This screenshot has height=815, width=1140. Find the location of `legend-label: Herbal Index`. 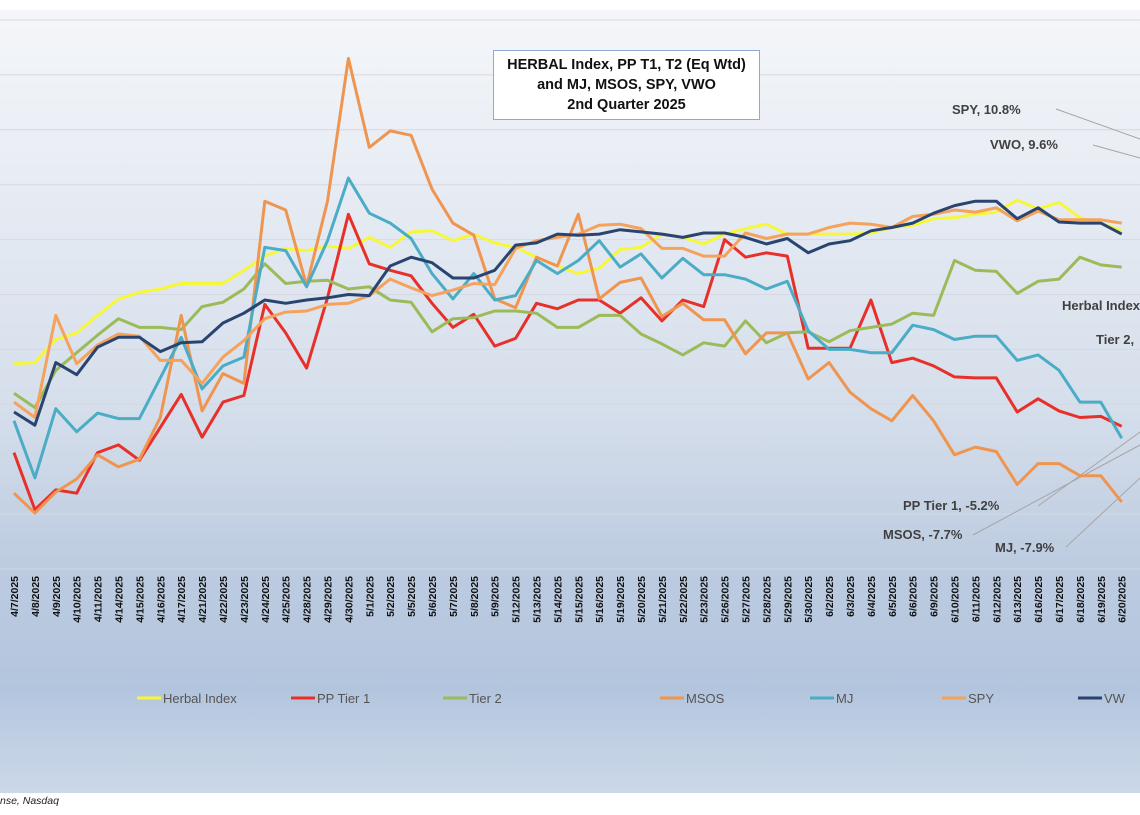

legend-label: Herbal Index is located at coordinates (200, 698).